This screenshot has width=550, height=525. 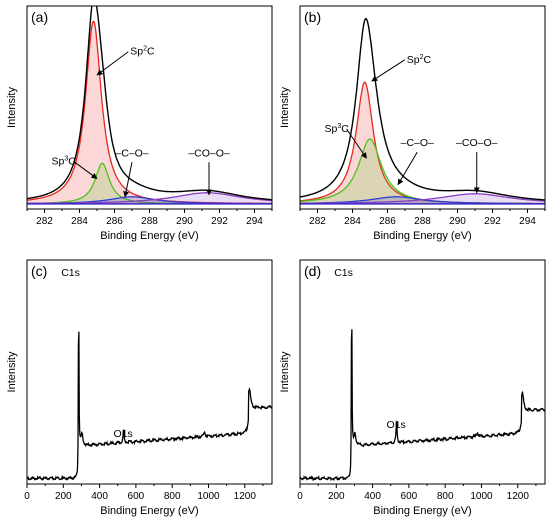 What do you see at coordinates (312, 17) in the screenshot?
I see `panel-label: (b)` at bounding box center [312, 17].